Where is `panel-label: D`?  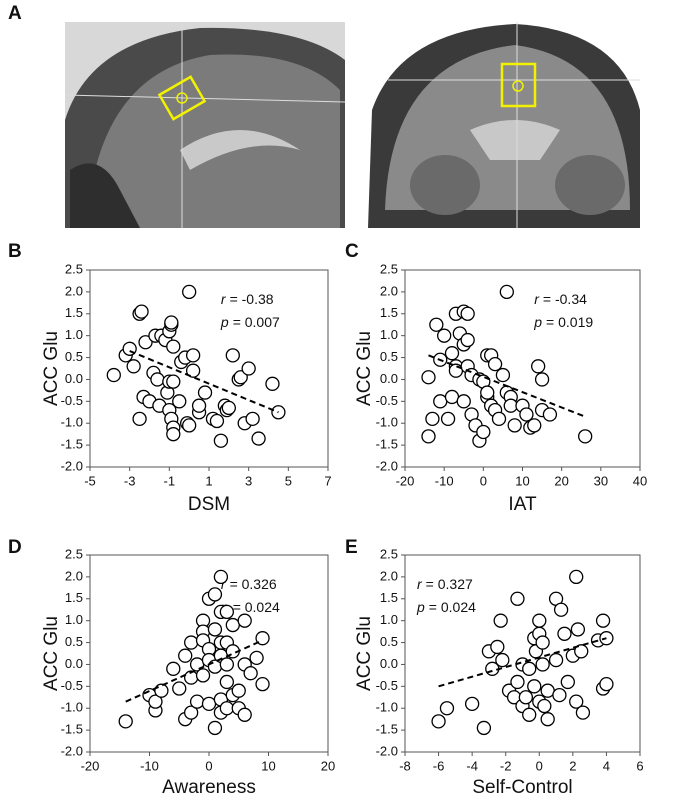 panel-label: D is located at coordinates (15, 547).